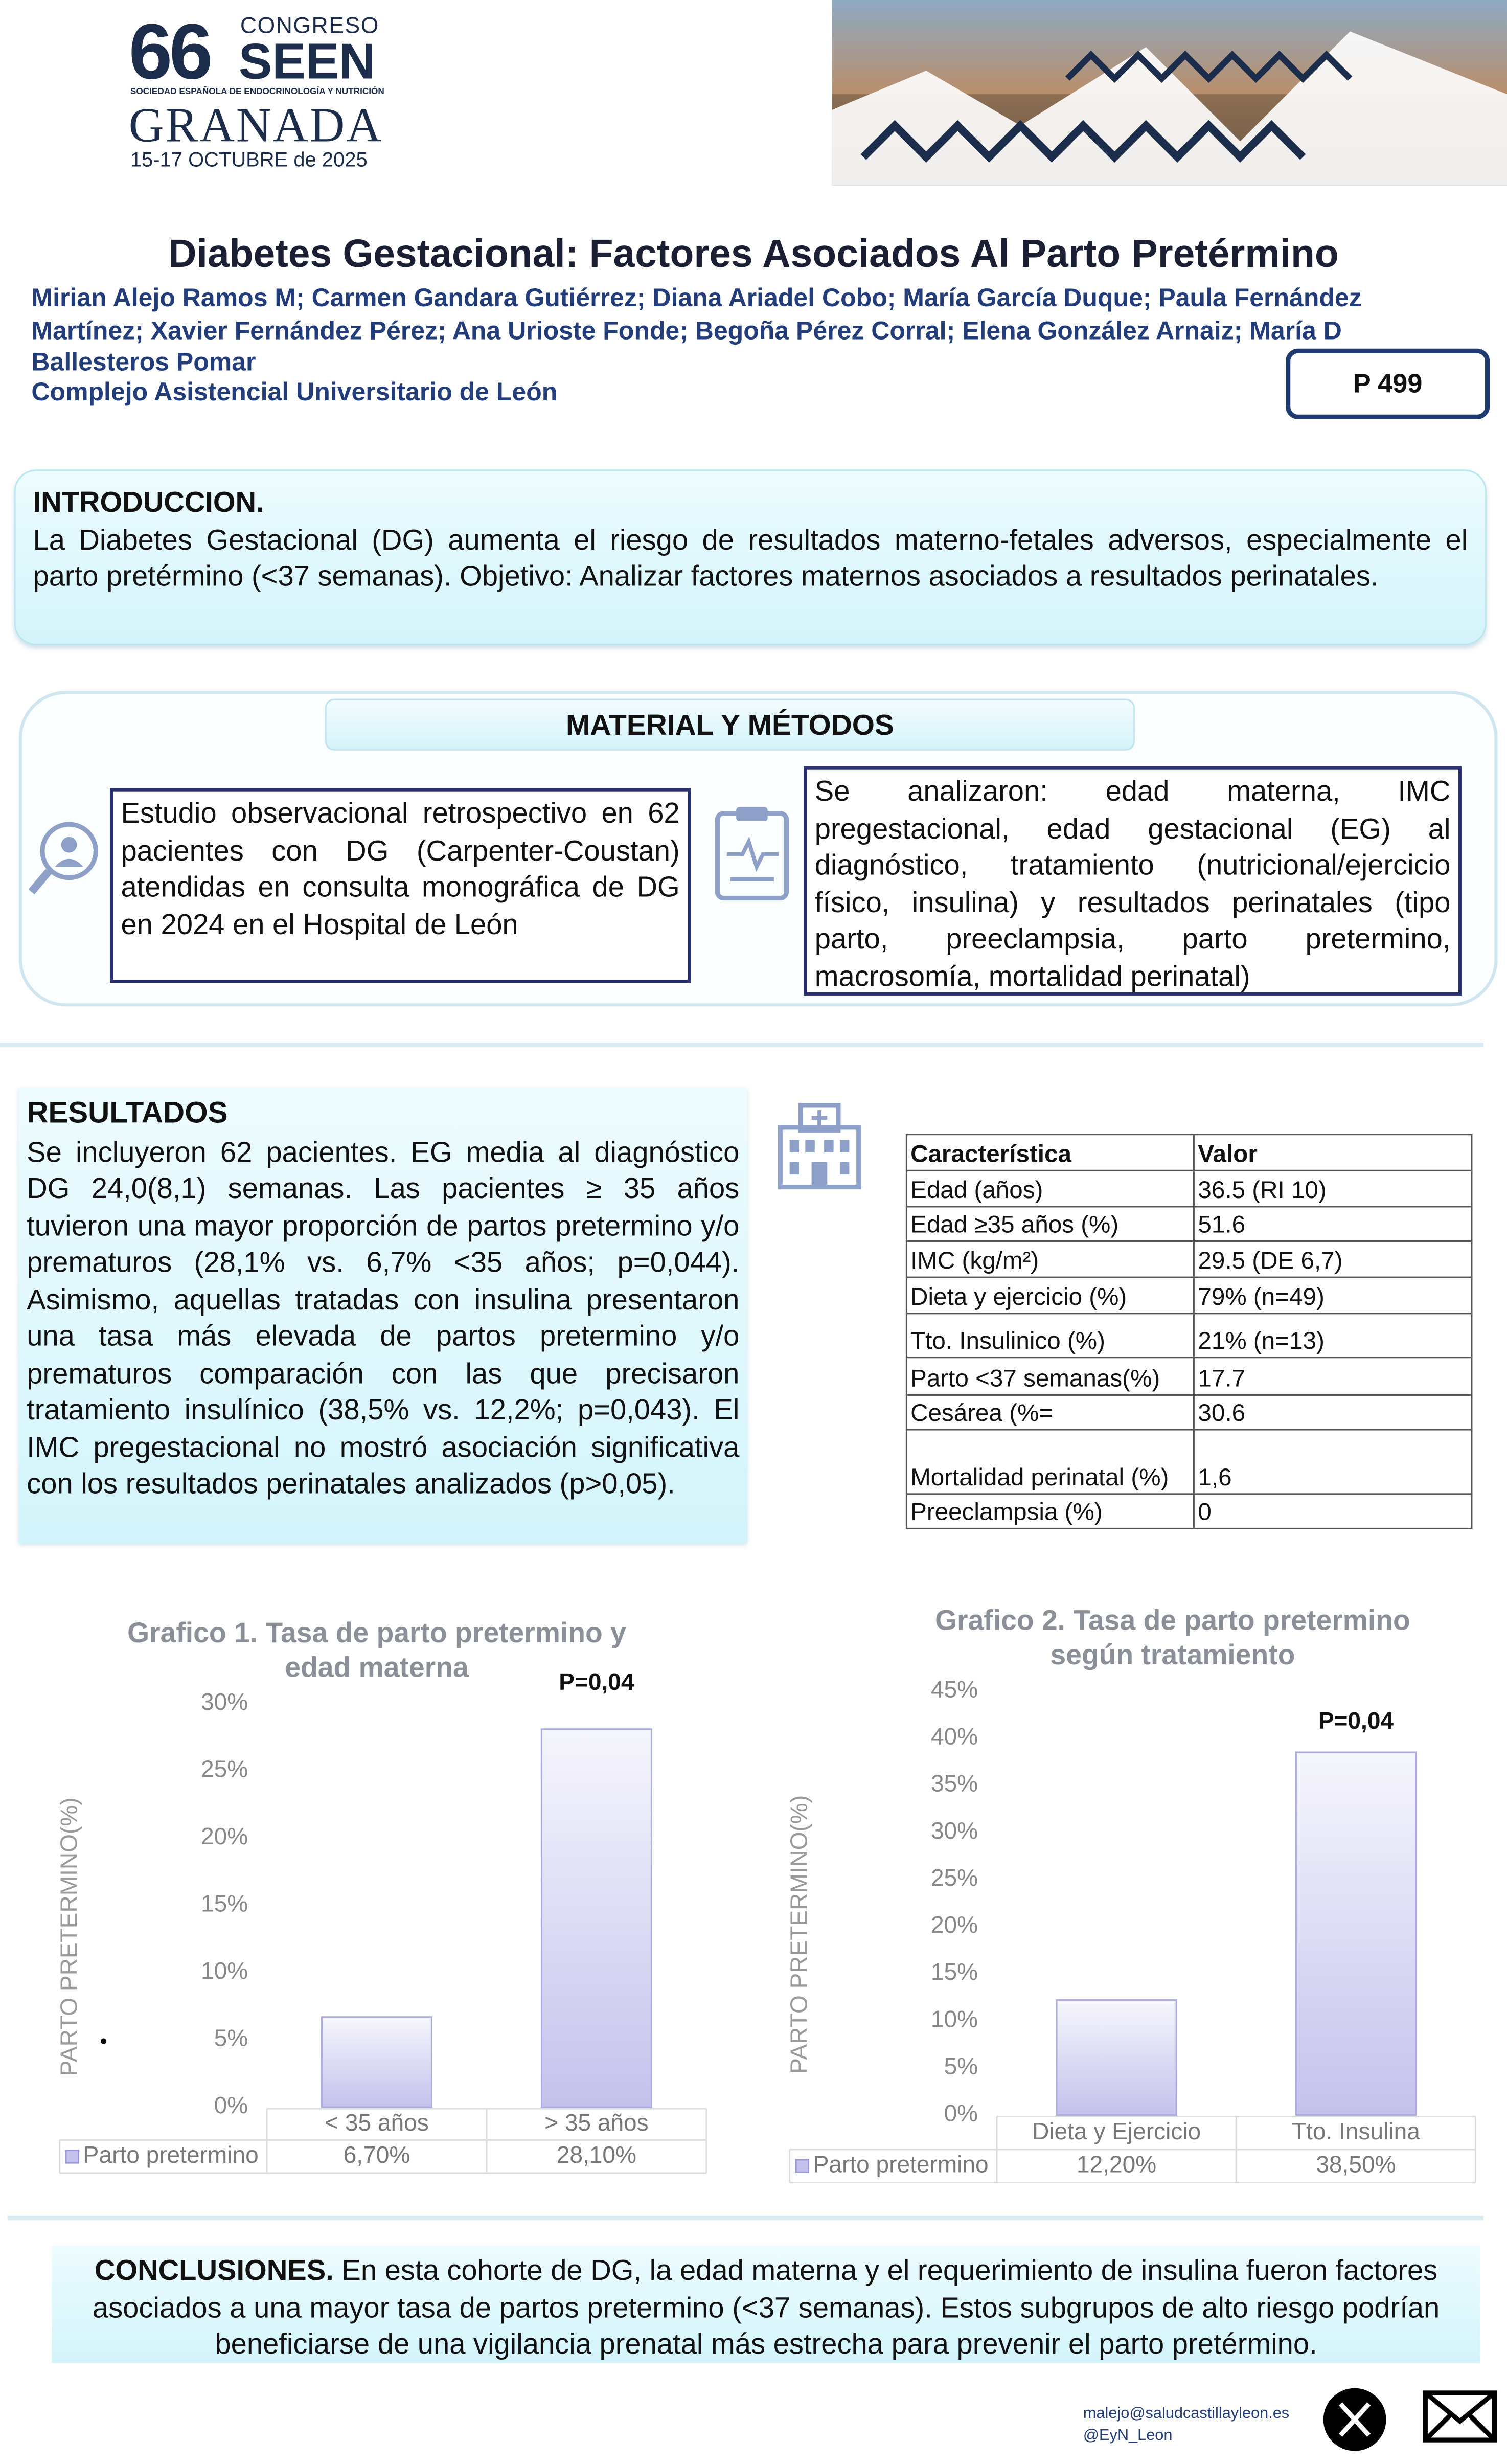 Image resolution: width=1507 pixels, height=2464 pixels. What do you see at coordinates (1128, 2436) in the screenshot?
I see `handle: @EyN_Leon` at bounding box center [1128, 2436].